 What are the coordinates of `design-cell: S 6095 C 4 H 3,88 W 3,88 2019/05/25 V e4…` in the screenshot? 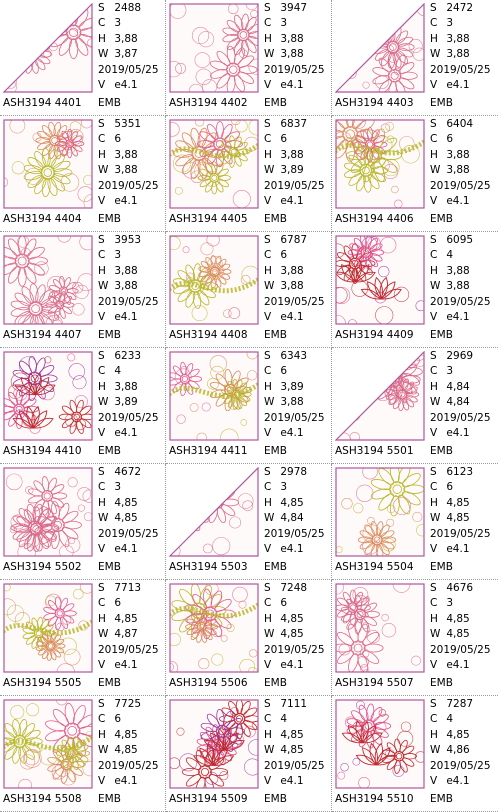 It's located at (415, 290).